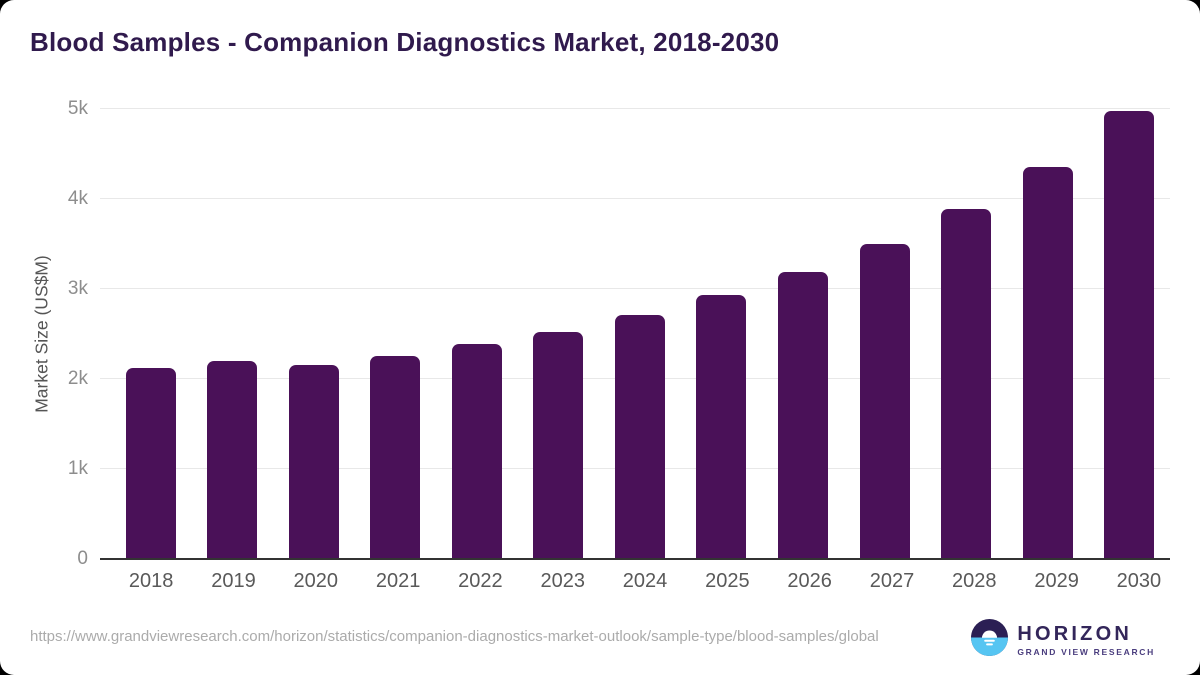  Describe the element at coordinates (558, 445) in the screenshot. I see `bar-2023` at that location.